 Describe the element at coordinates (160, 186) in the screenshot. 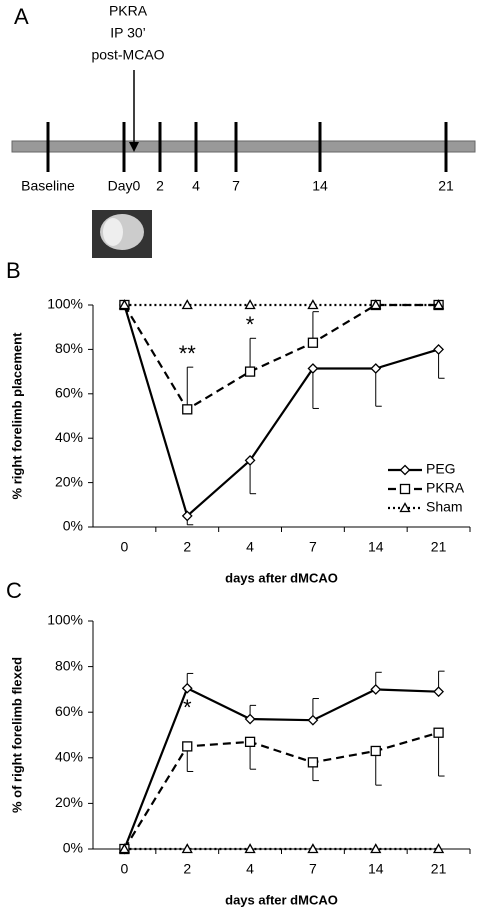

I see `timeline-label: 2` at that location.